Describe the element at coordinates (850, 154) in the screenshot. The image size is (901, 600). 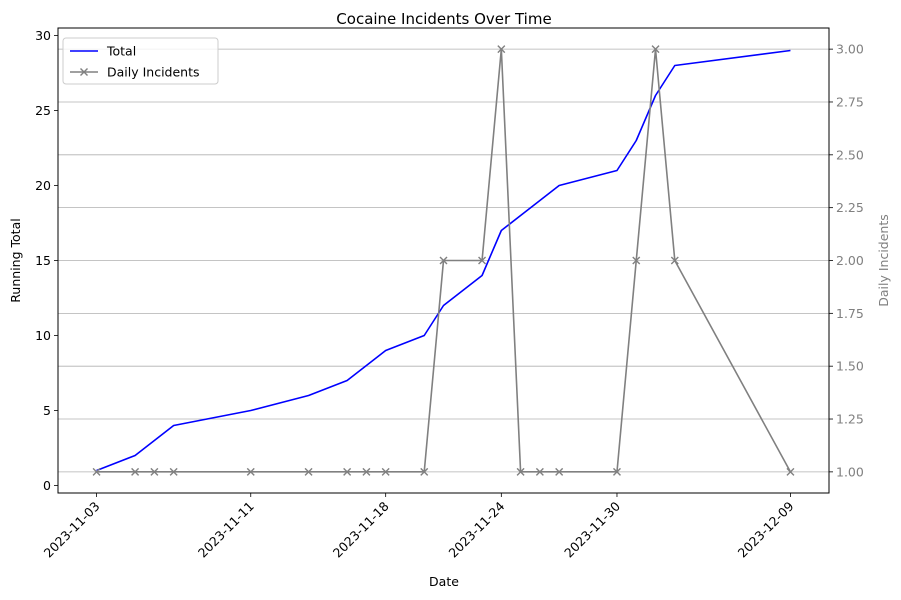
I see `right-y-tick-label: 2.50` at that location.